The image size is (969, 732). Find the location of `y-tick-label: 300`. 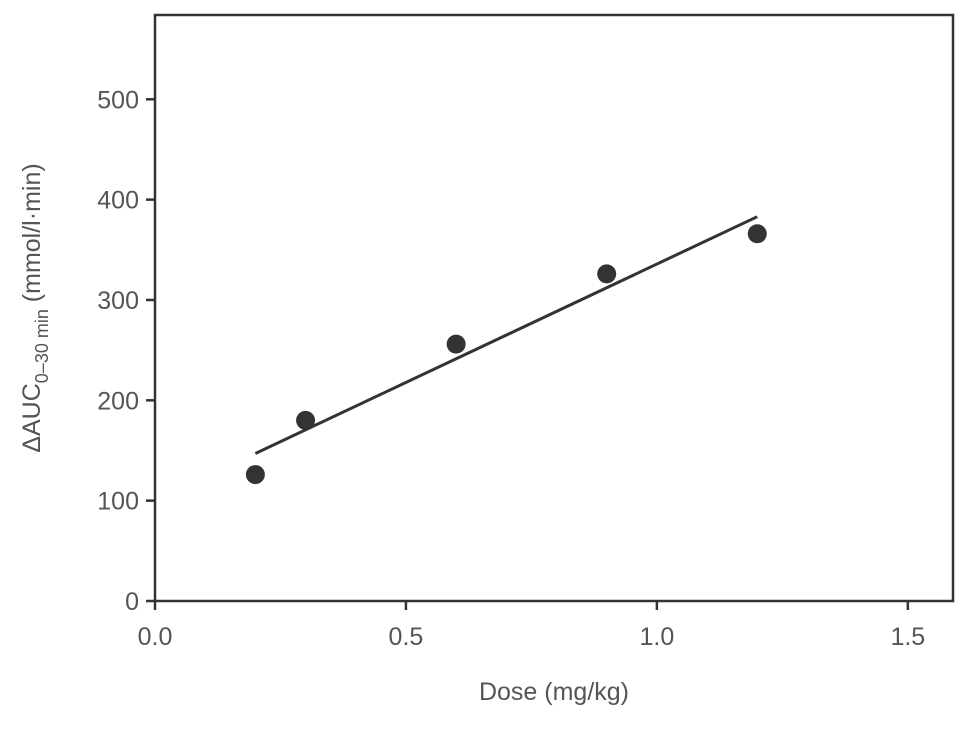

y-tick-label: 300 is located at coordinates (118, 301).